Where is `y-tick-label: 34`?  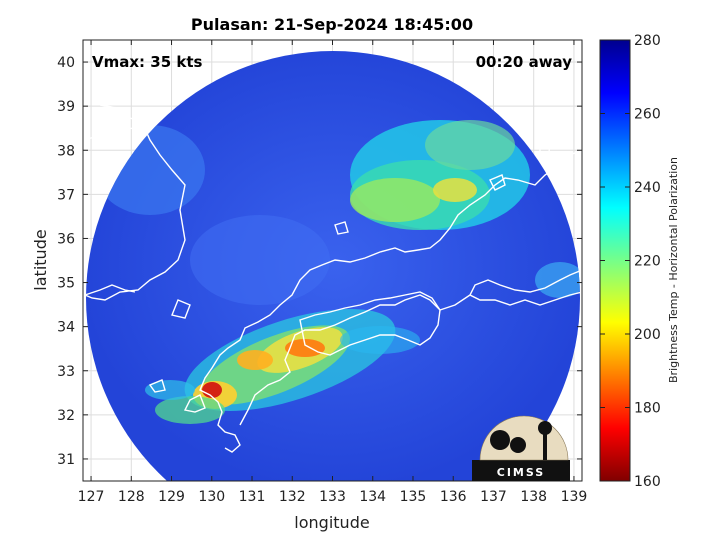 y-tick-label: 34 is located at coordinates (66, 328).